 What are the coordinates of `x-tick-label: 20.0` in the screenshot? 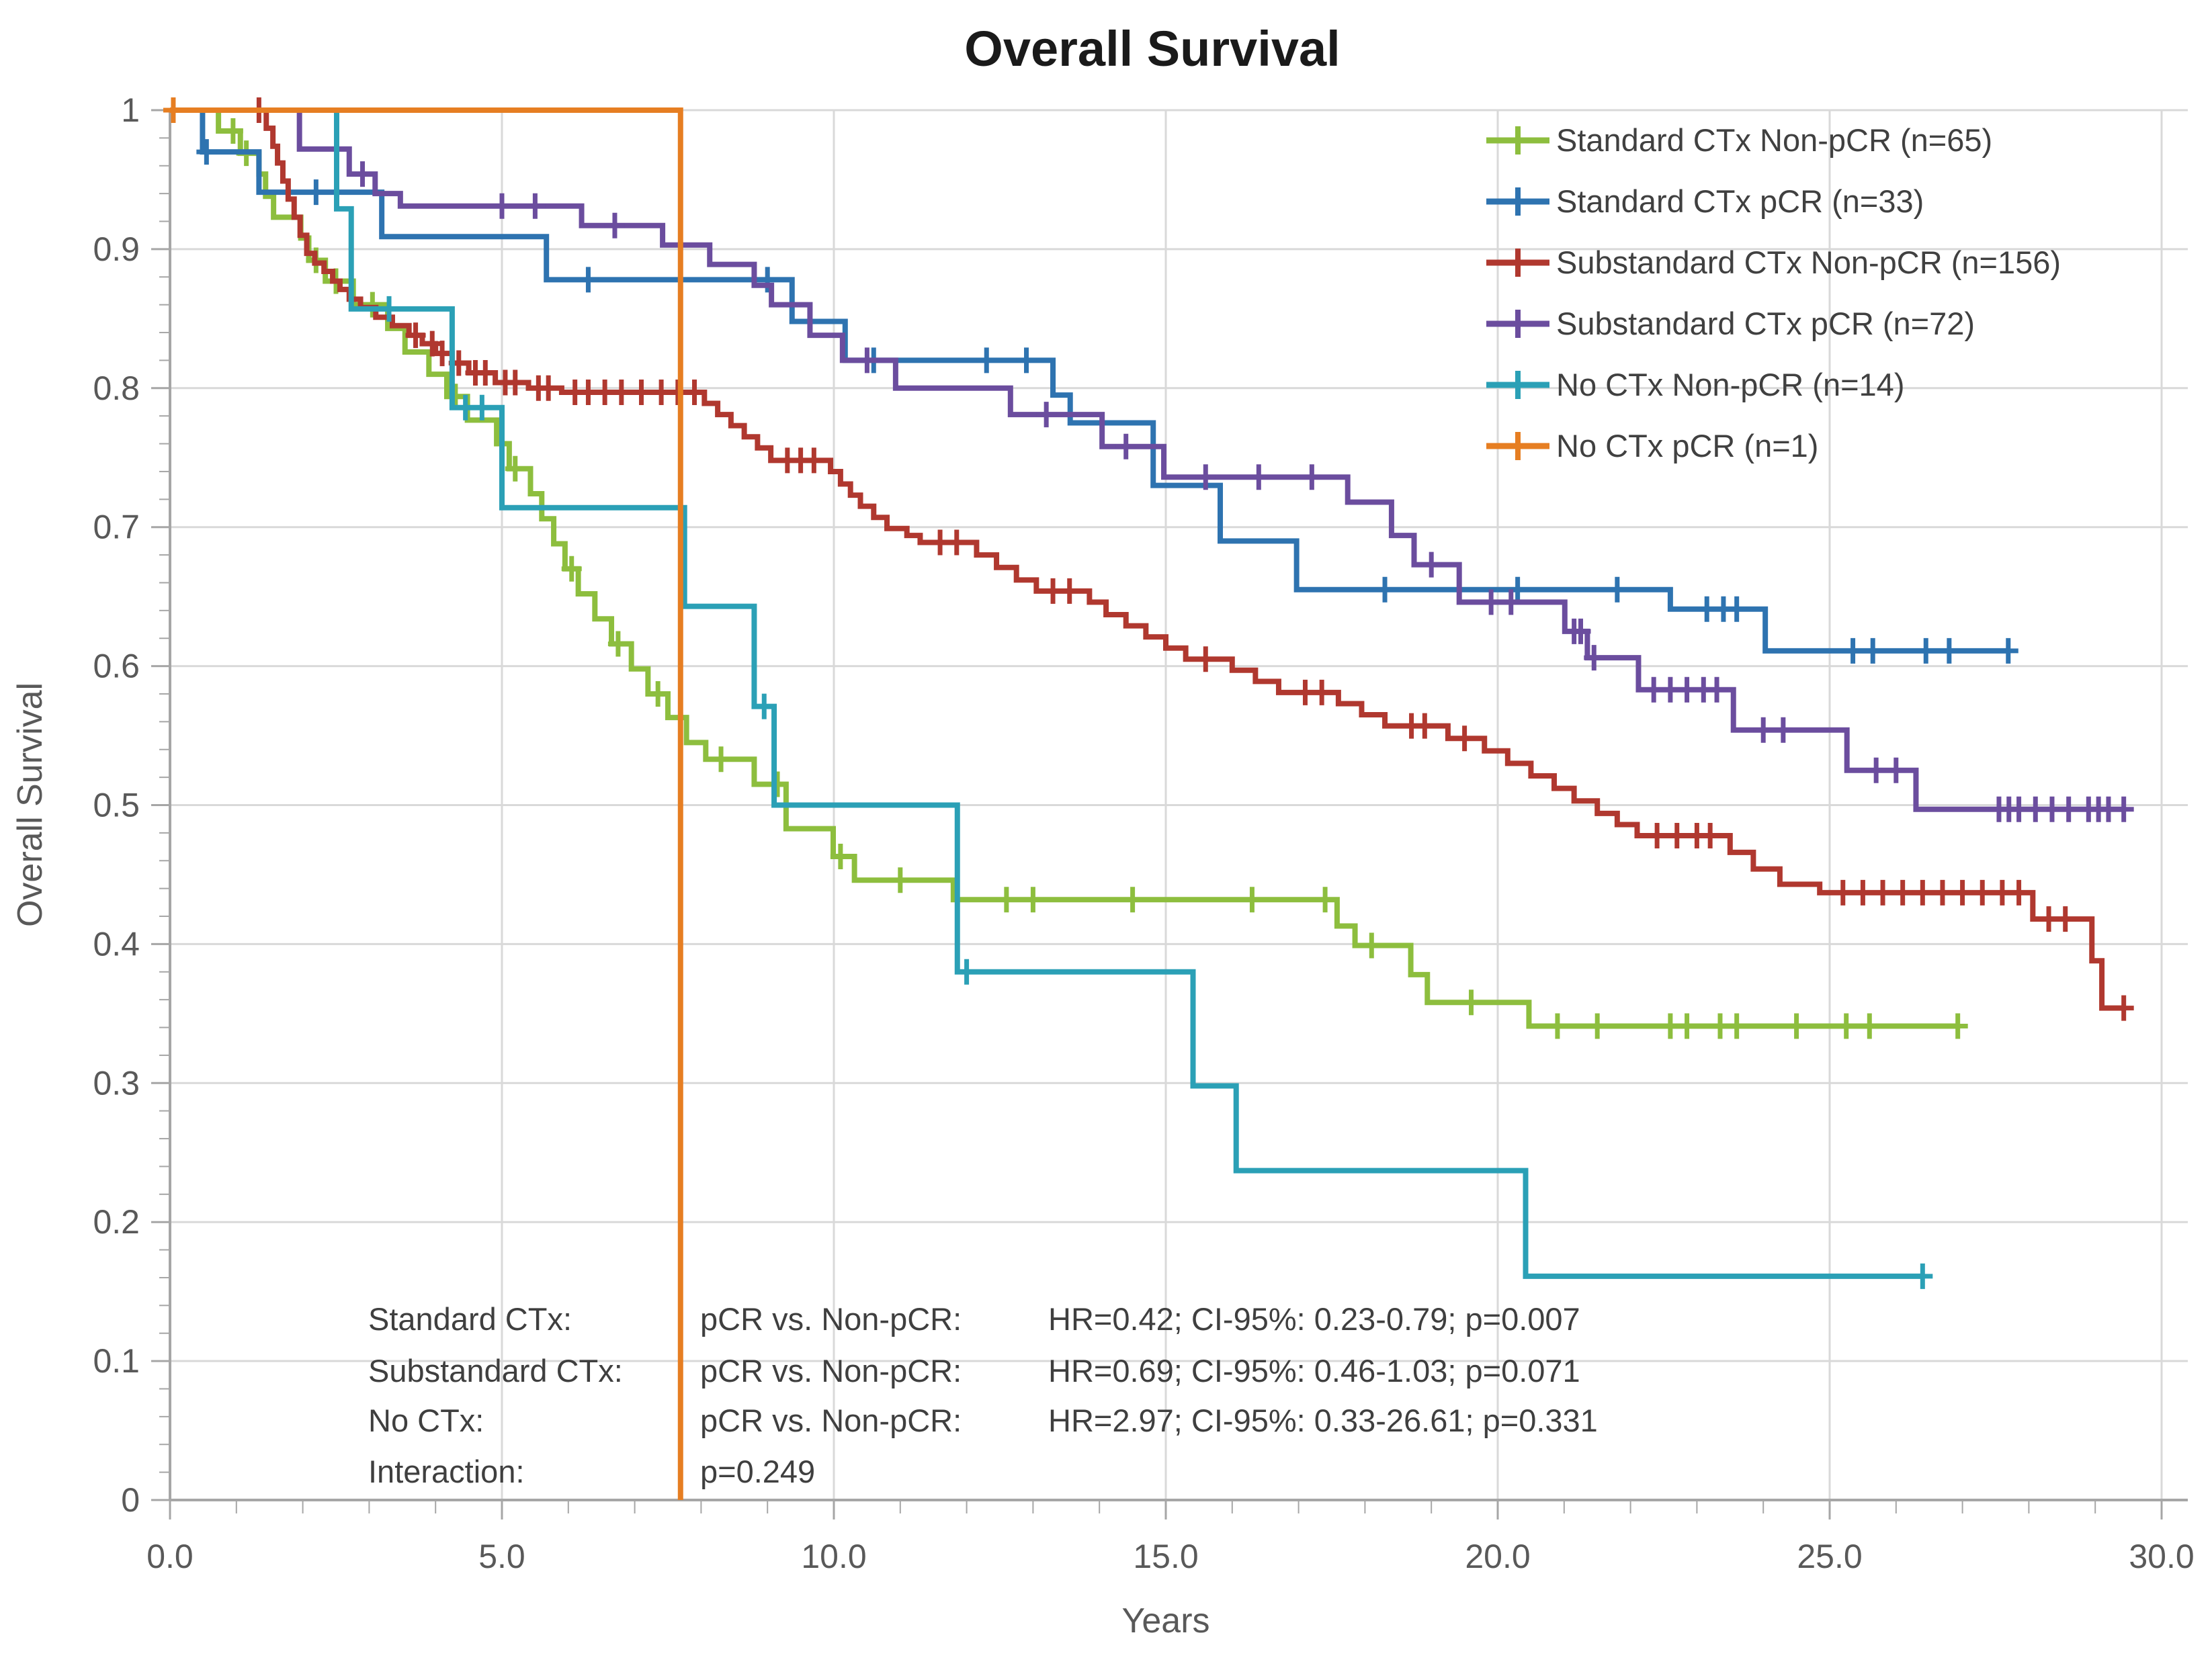 It's located at (1498, 1557).